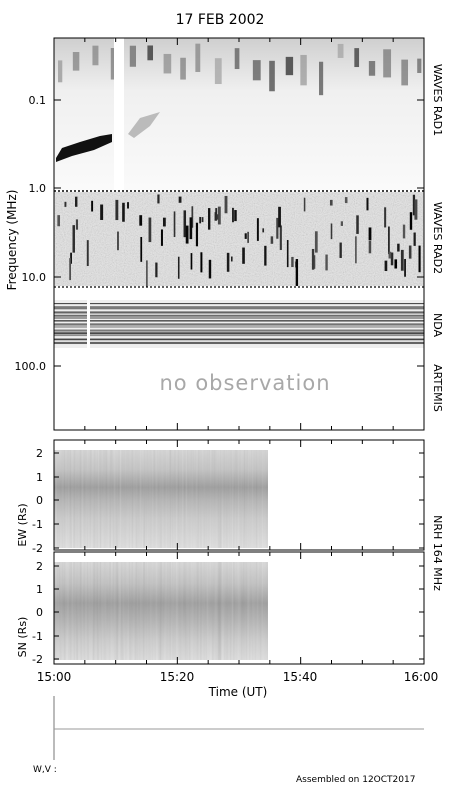  I want to click on chart-title: 17 FEB 2002, so click(220, 20).